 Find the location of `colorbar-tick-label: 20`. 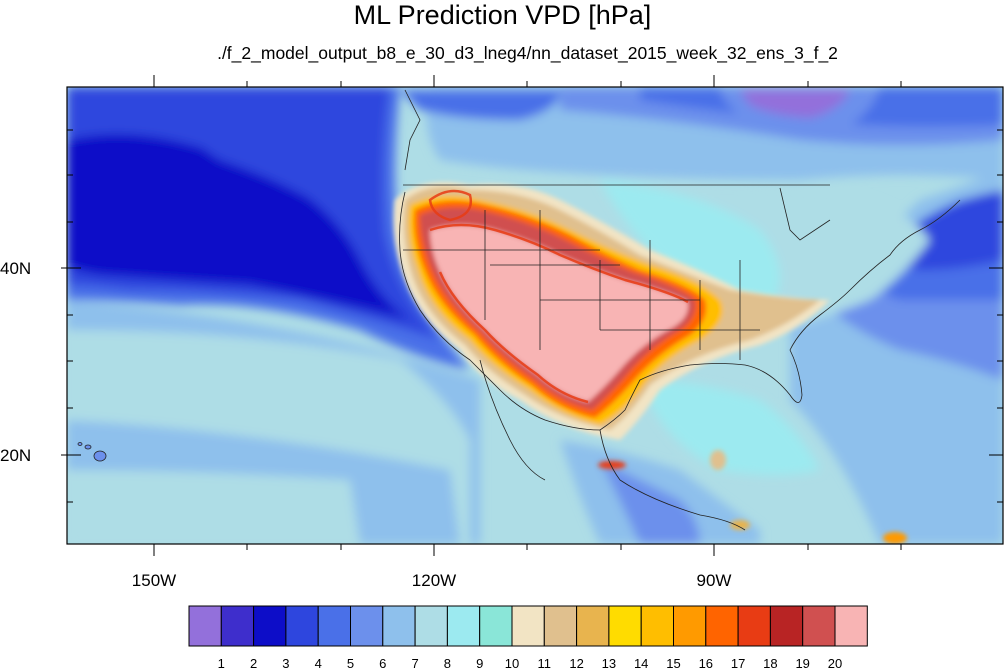

colorbar-tick-label: 20 is located at coordinates (835, 663).